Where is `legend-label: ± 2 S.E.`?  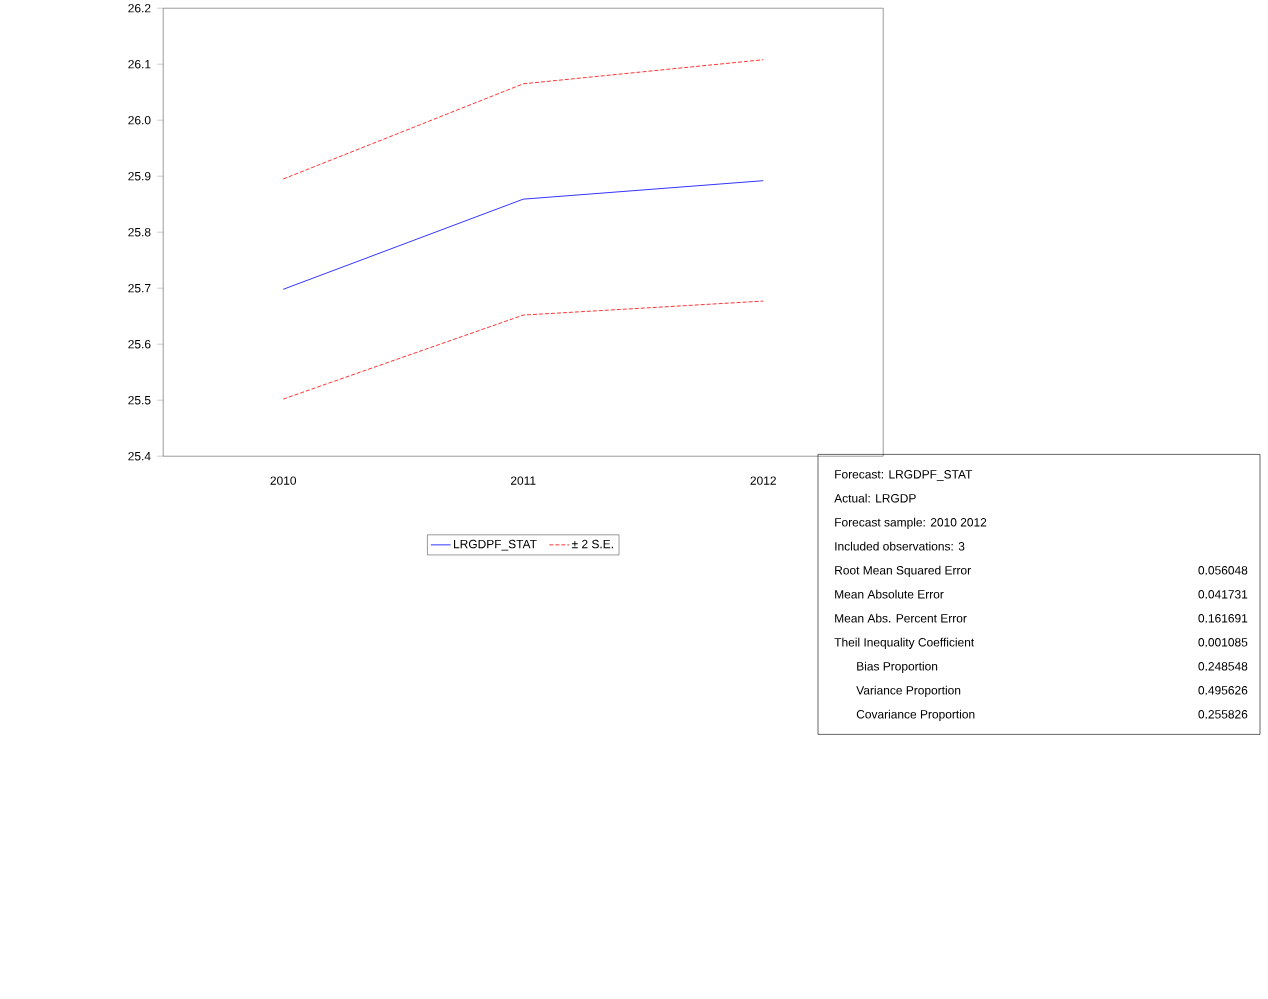
legend-label: ± 2 S.E. is located at coordinates (592, 544).